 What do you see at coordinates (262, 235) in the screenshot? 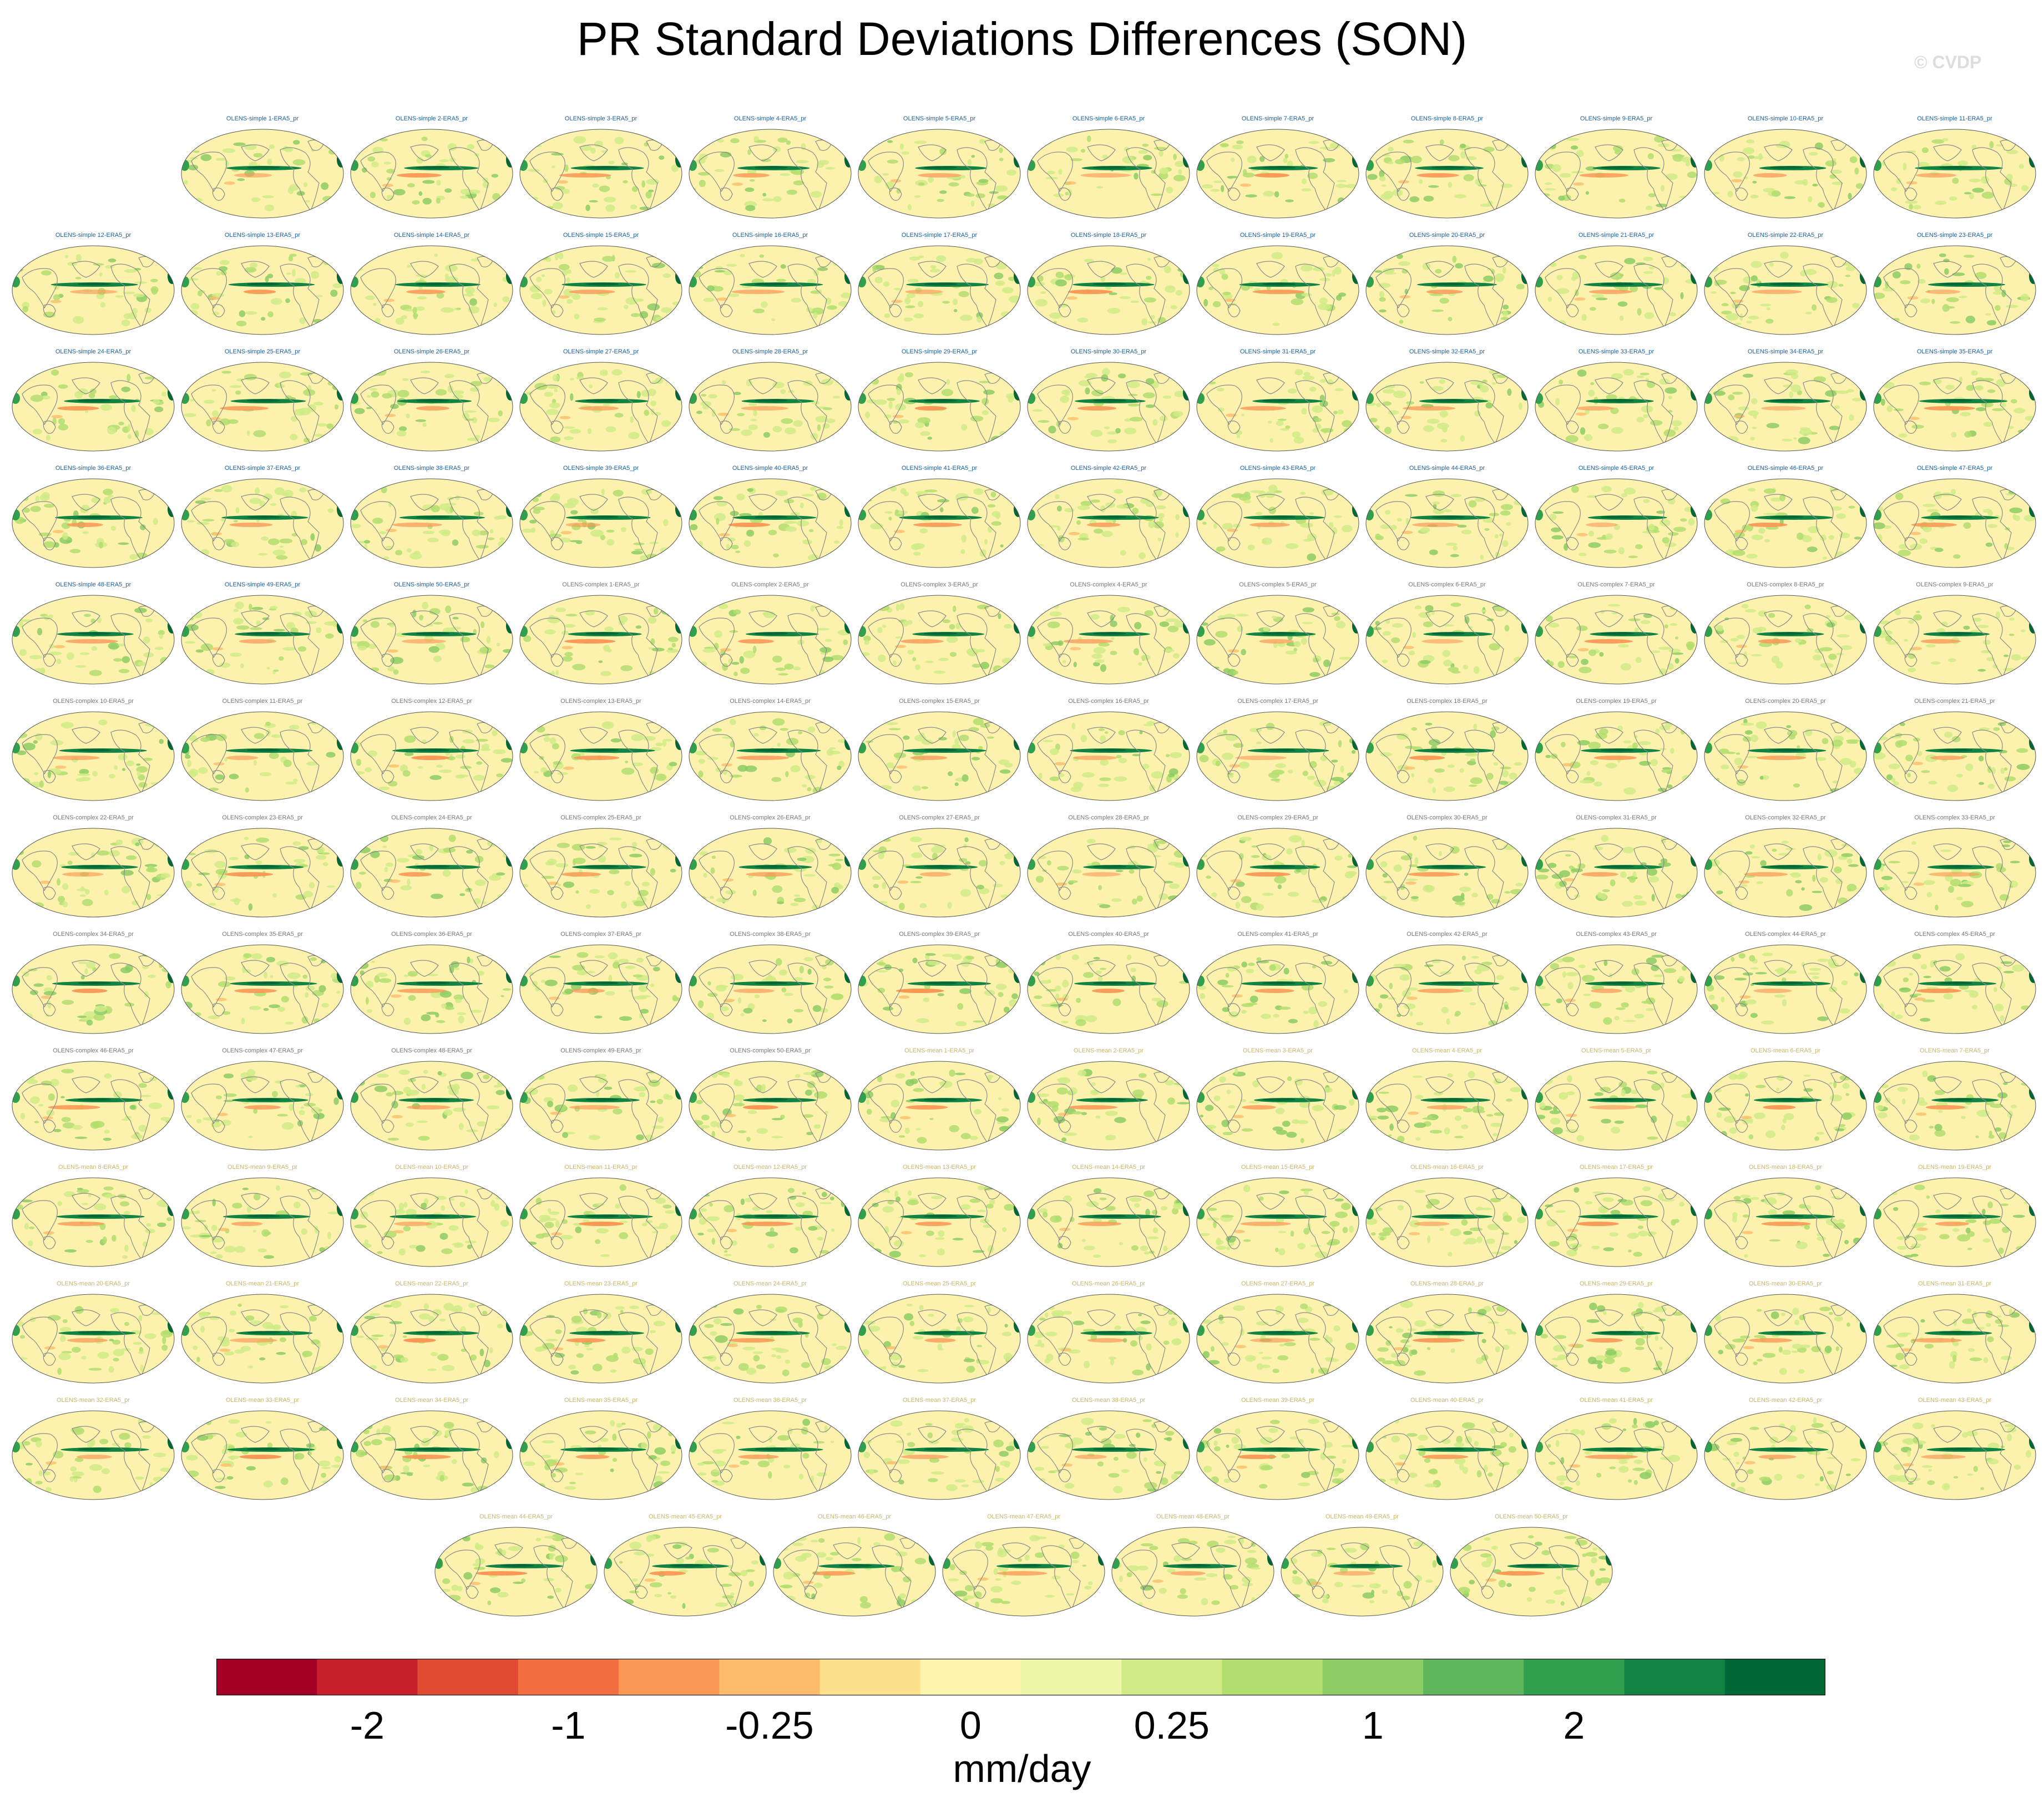
I see `panel-label: OLENS-simple 13-ERA5_pr` at bounding box center [262, 235].